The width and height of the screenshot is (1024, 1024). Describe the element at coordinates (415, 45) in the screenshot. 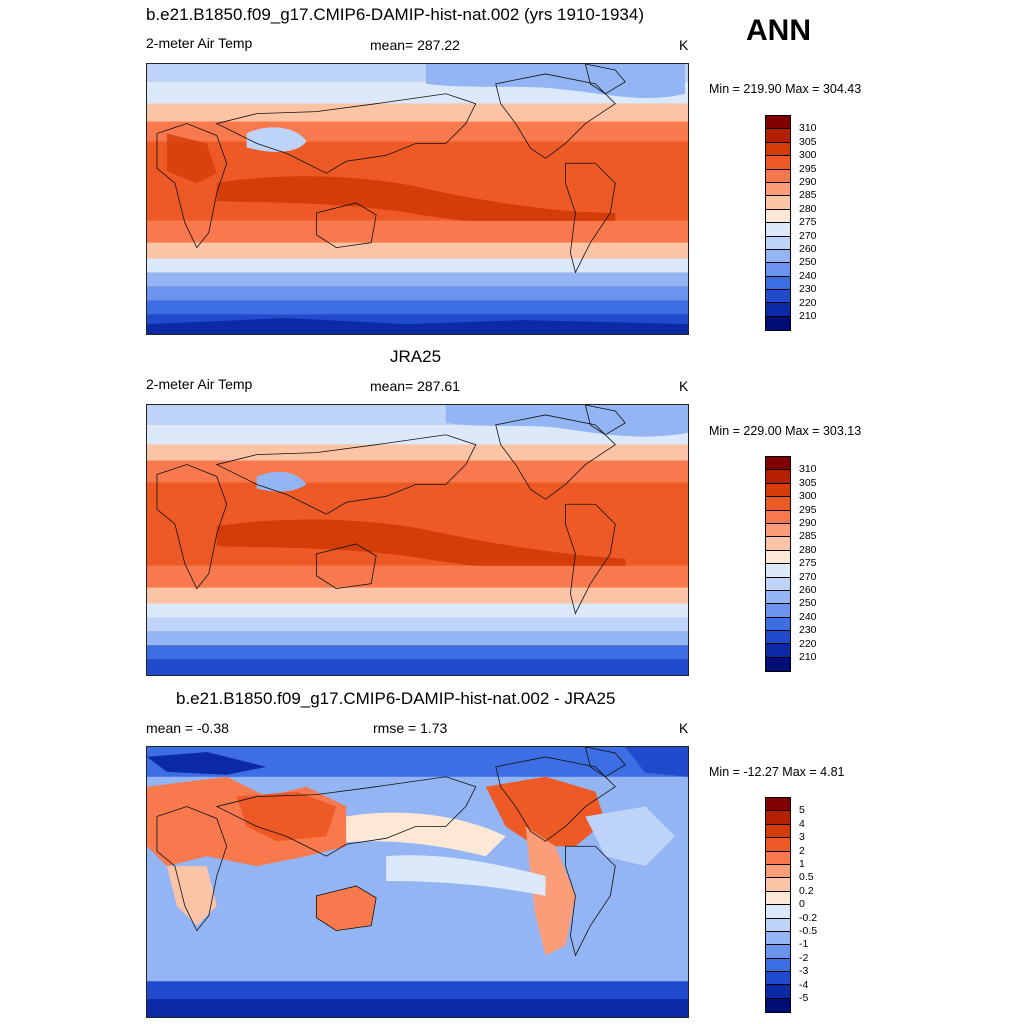

I see `panel-1-mean-label: mean= 287.22` at that location.